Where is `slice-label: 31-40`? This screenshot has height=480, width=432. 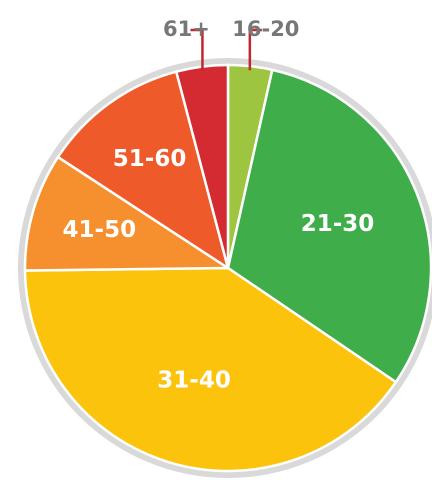
slice-label: 31-40 is located at coordinates (194, 380).